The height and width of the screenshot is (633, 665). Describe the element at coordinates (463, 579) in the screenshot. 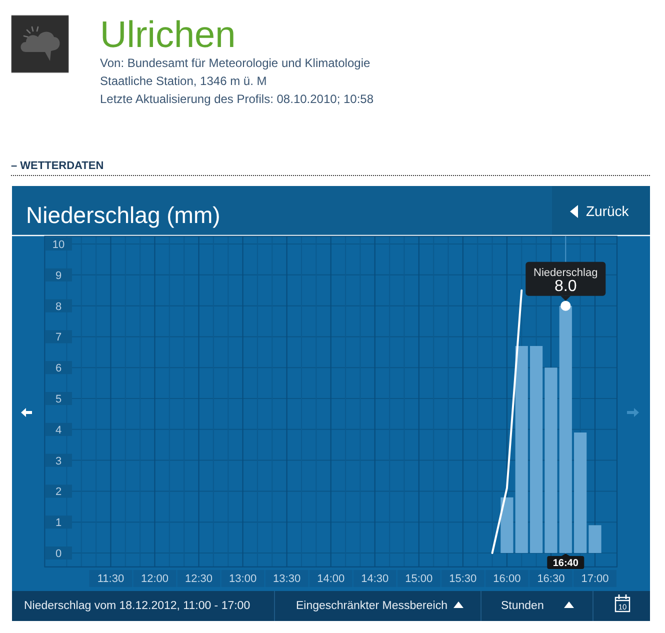

I see `x-tick-label: 15:30` at that location.